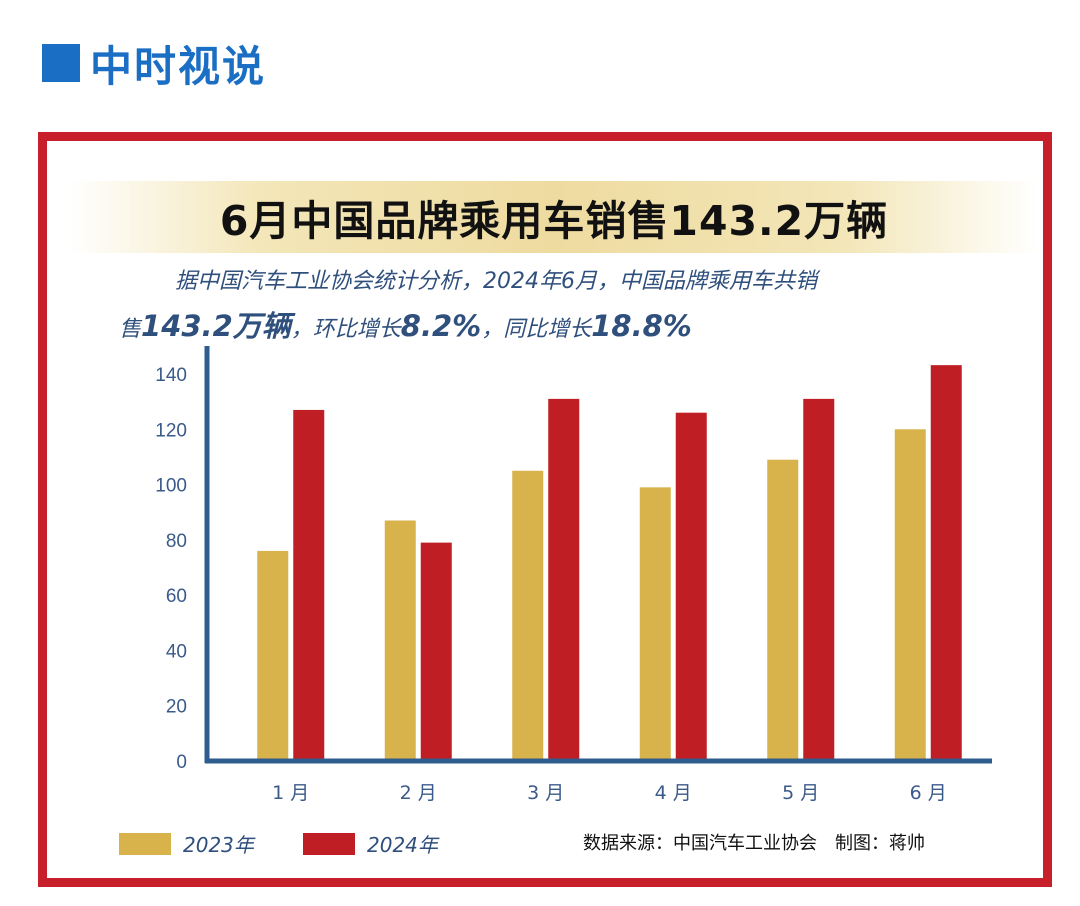  What do you see at coordinates (564, 579) in the screenshot?
I see `bar-2024年-3` at bounding box center [564, 579].